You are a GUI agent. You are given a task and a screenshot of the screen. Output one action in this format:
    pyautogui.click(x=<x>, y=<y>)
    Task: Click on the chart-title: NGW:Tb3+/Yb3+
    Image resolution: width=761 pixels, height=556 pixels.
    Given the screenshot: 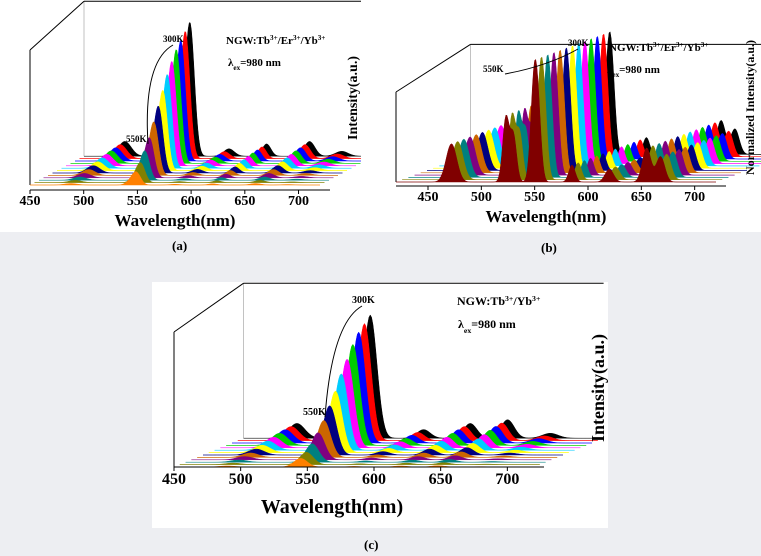 What is the action you would take?
    pyautogui.click(x=499, y=301)
    